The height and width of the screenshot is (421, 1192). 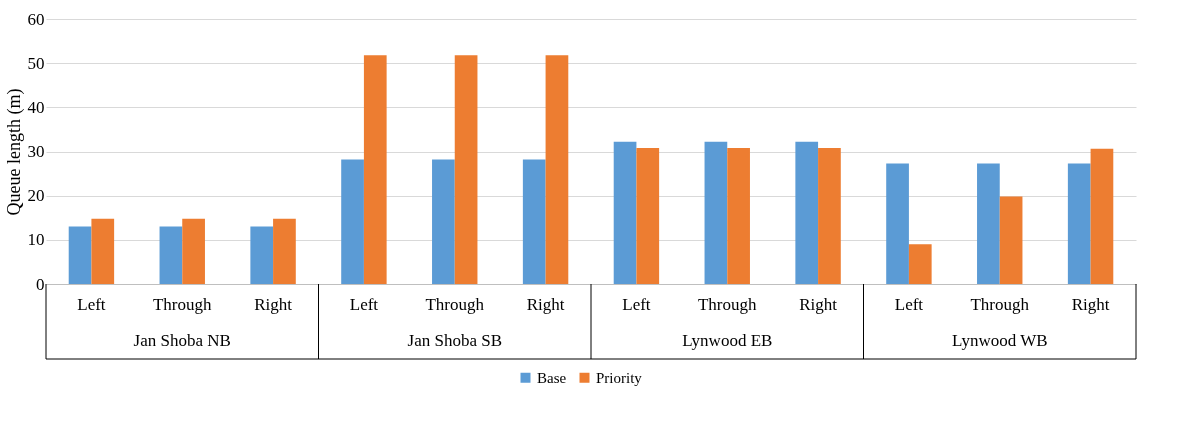 I want to click on legend-label: Base, so click(x=552, y=377).